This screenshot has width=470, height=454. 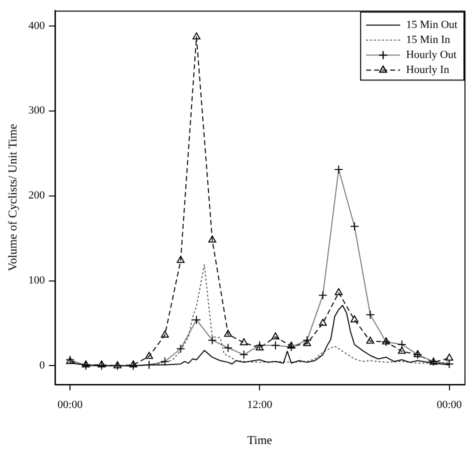 What do you see at coordinates (42, 366) in the screenshot?
I see `y-tick-label: 0` at bounding box center [42, 366].